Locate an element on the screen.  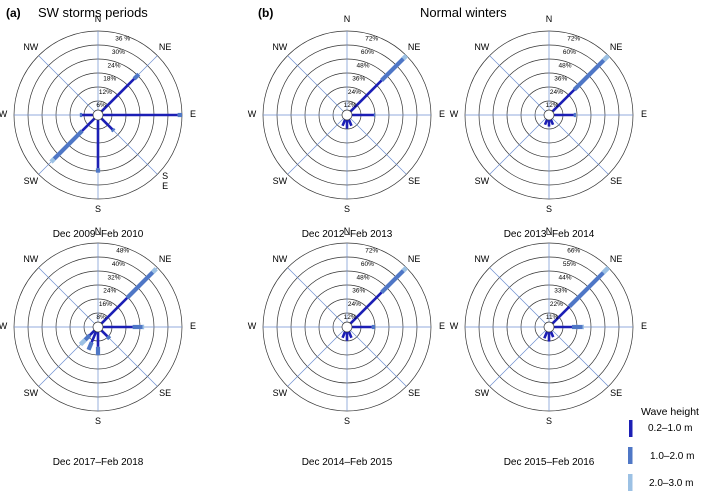
ring-label: 32% is located at coordinates (114, 277).